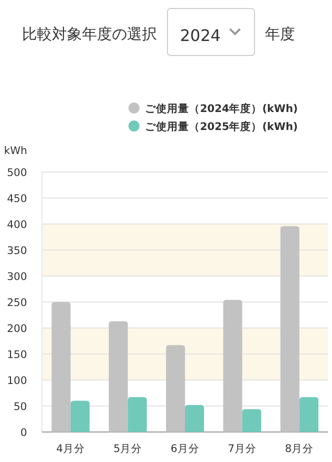 This screenshot has height=462, width=332. What do you see at coordinates (16, 303) in the screenshot?
I see `y-tick-label: 250` at bounding box center [16, 303].